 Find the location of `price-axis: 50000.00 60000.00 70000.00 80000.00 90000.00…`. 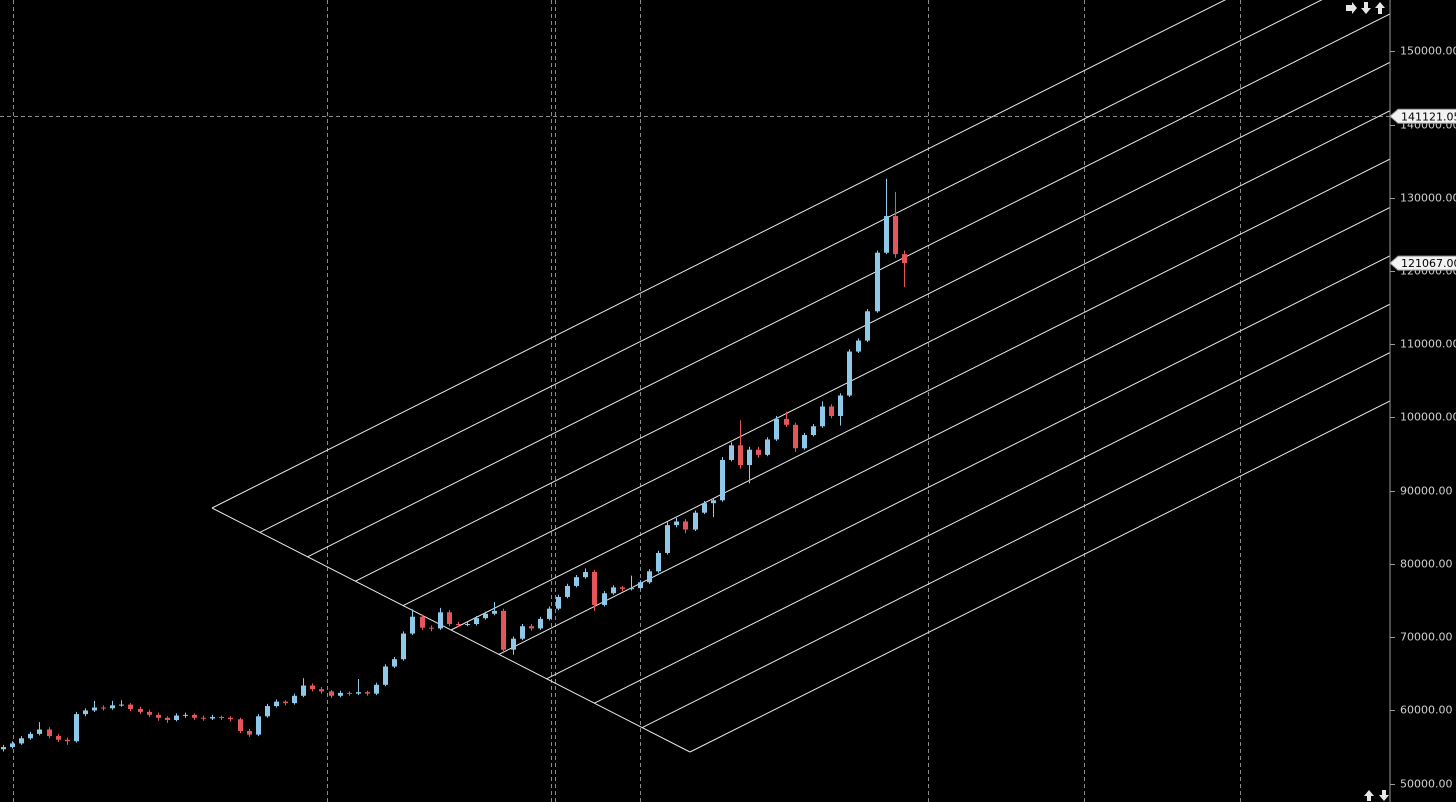

price-axis: 50000.00 60000.00 70000.00 80000.00 90000.00… is located at coordinates (1422, 418).